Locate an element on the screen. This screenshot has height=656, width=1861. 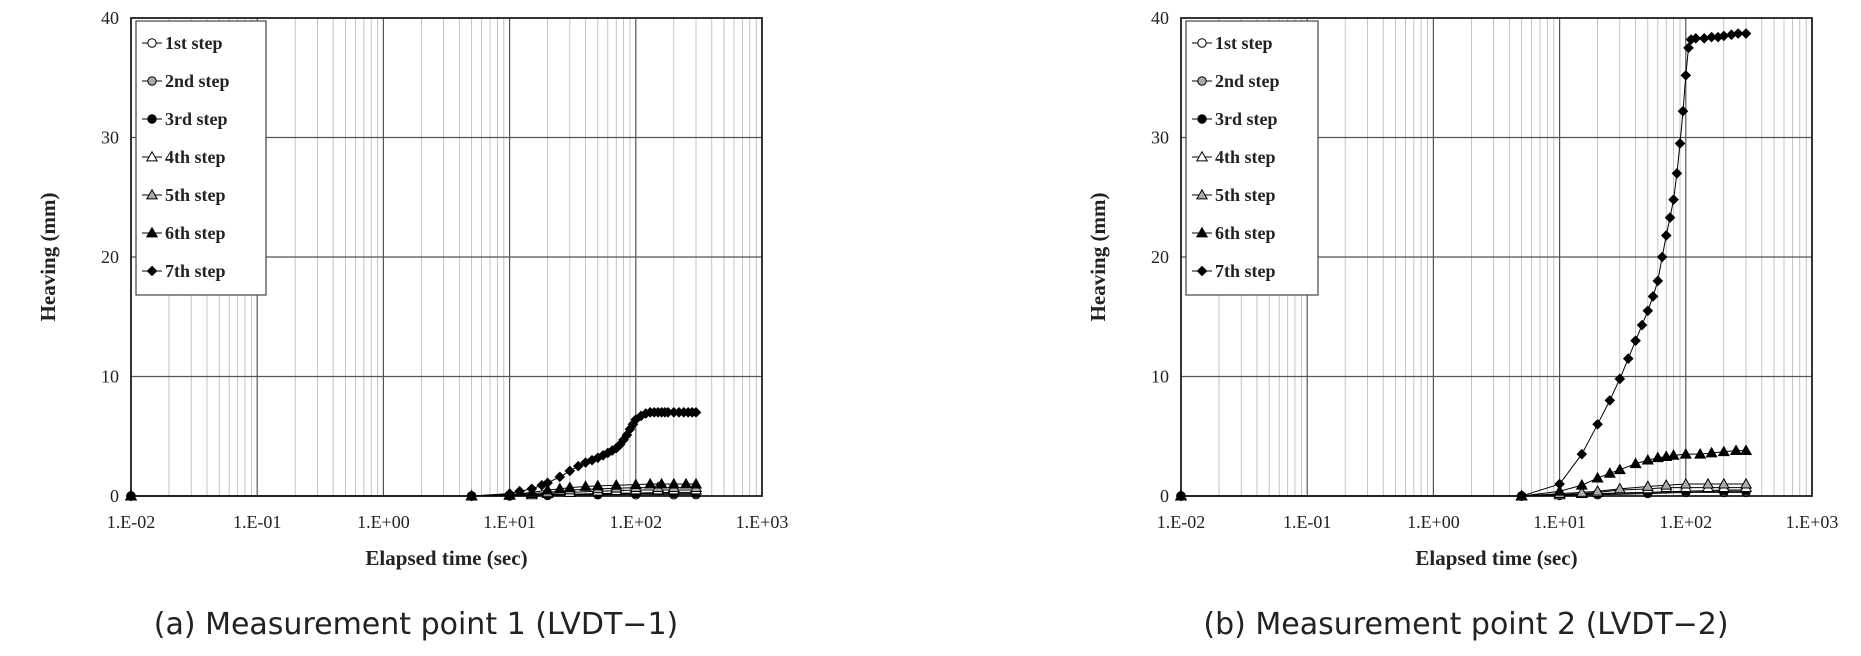
legend-label: 3rd step is located at coordinates (1246, 119).